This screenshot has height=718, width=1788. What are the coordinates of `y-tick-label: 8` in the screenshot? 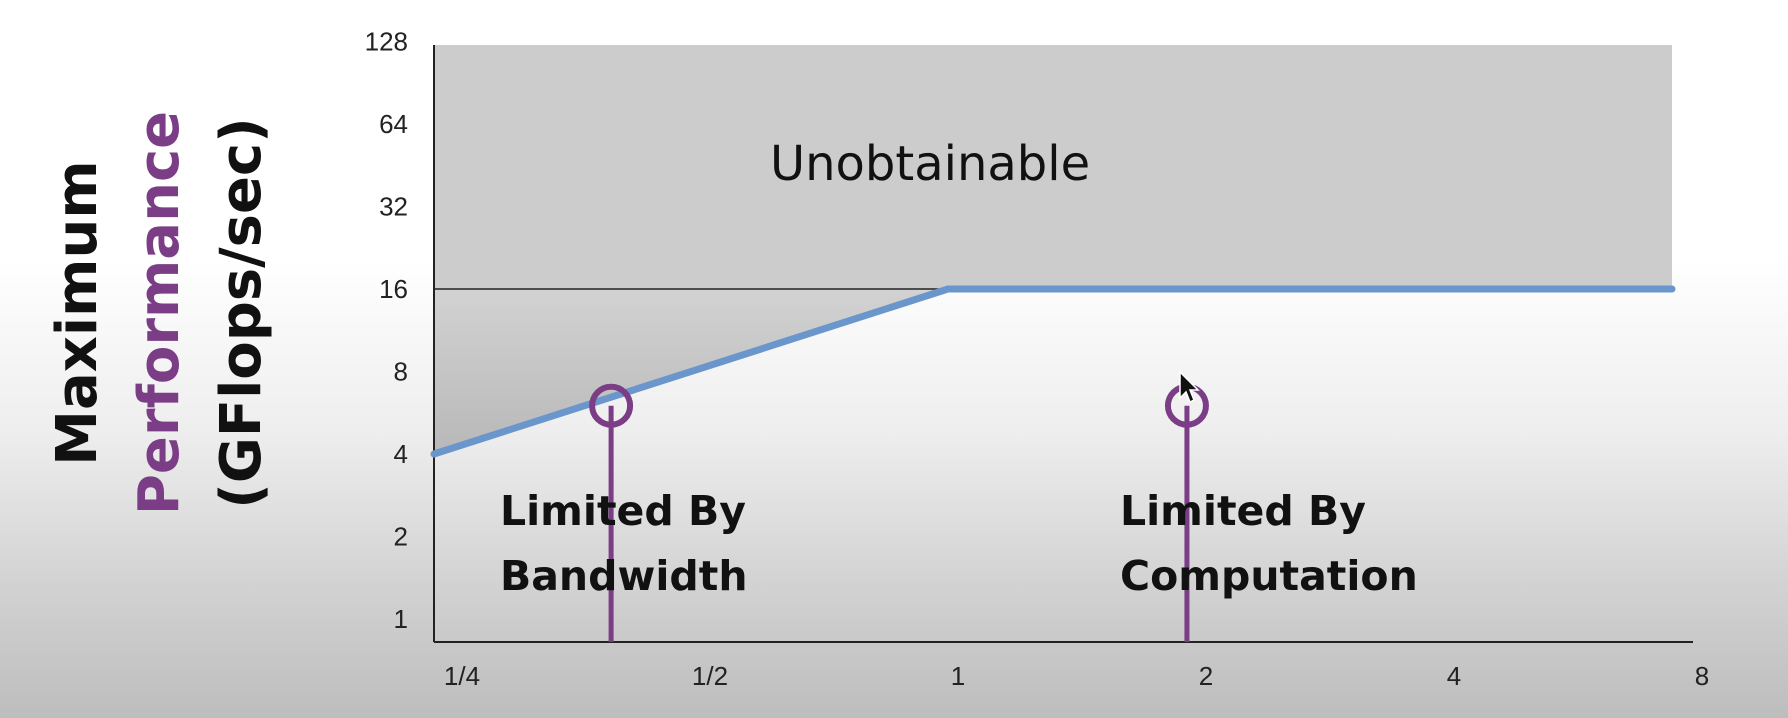 It's located at (401, 372).